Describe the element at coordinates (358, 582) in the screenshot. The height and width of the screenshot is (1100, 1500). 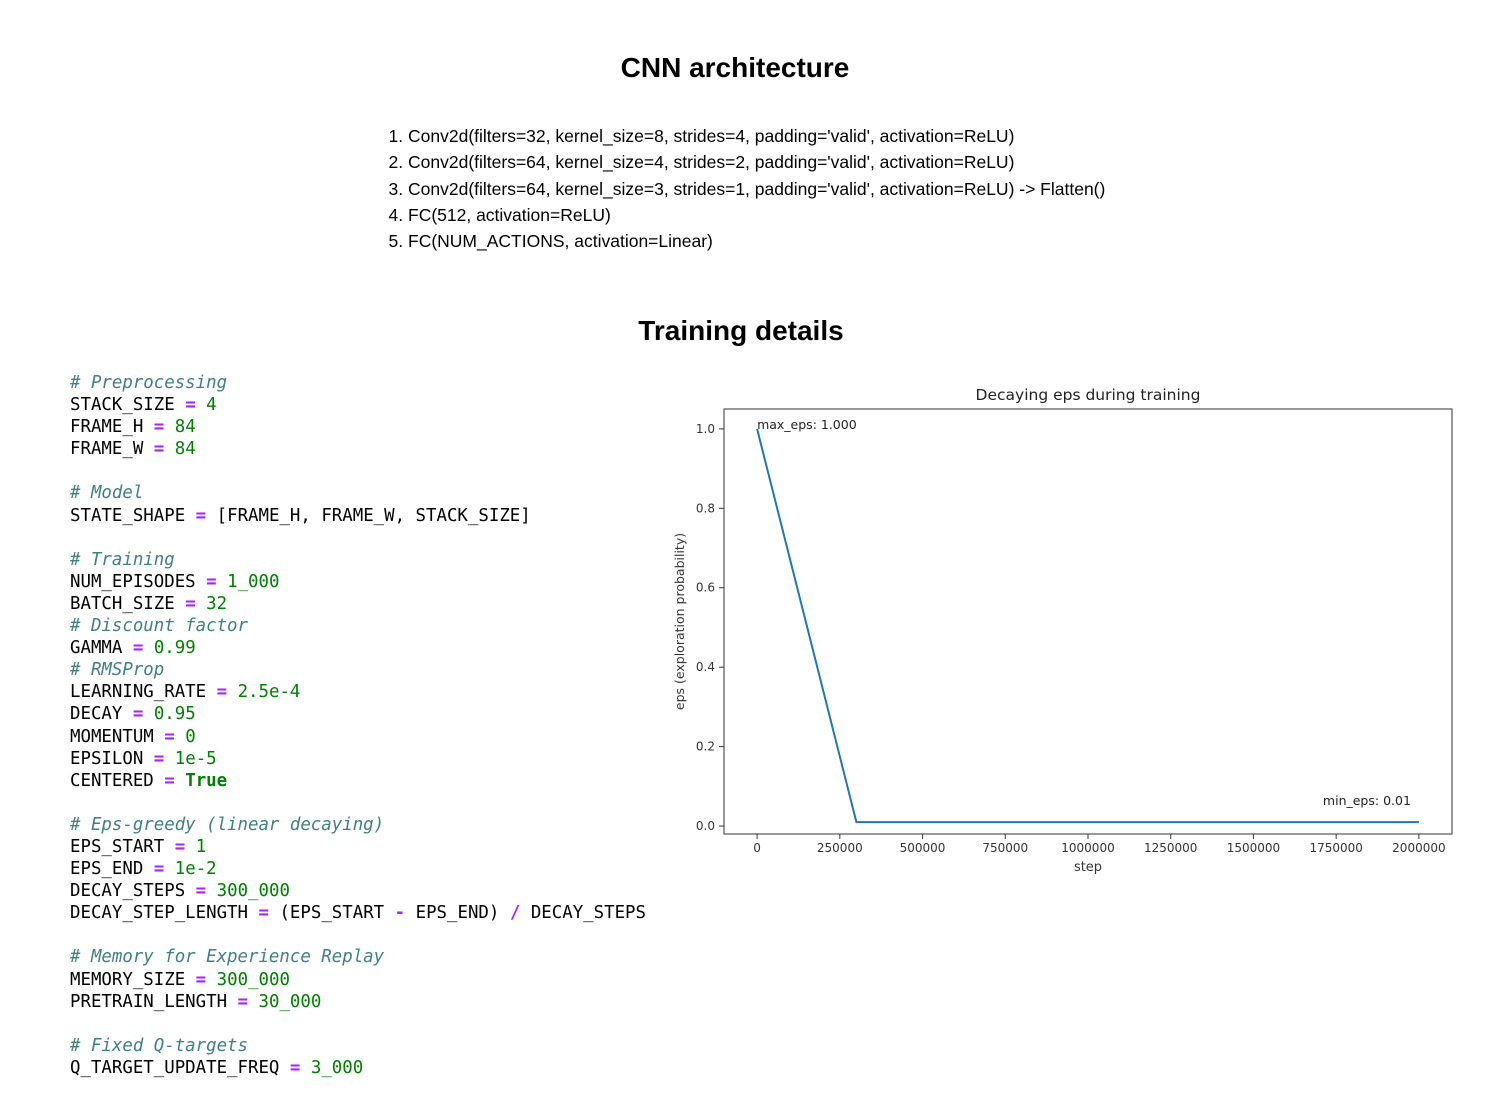
I see `code-line: NUM_EPISODES = 1_000` at that location.